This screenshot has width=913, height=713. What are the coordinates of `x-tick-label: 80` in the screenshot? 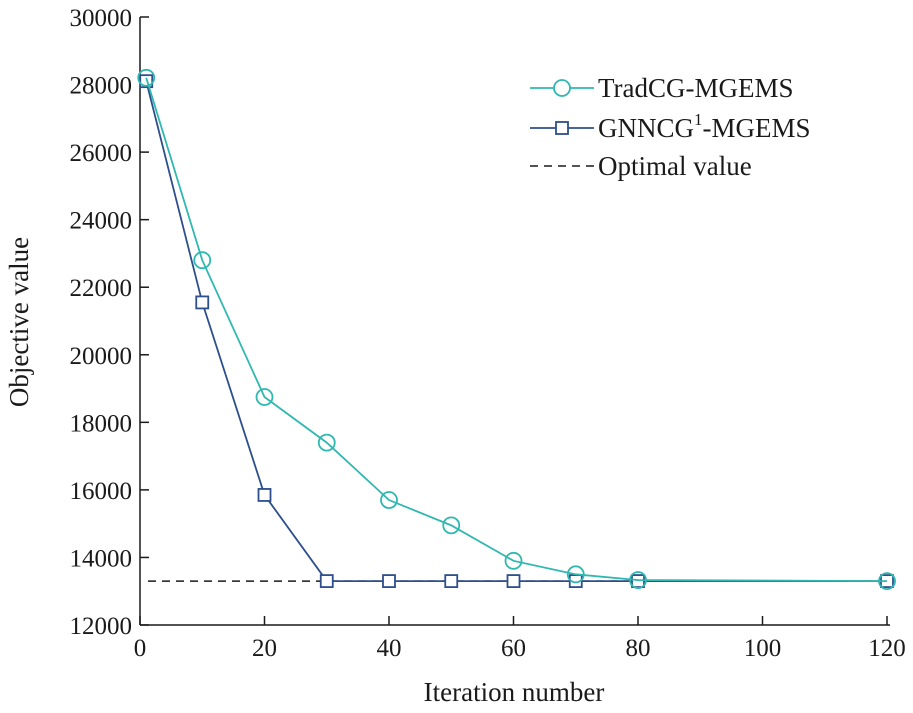 It's located at (638, 648).